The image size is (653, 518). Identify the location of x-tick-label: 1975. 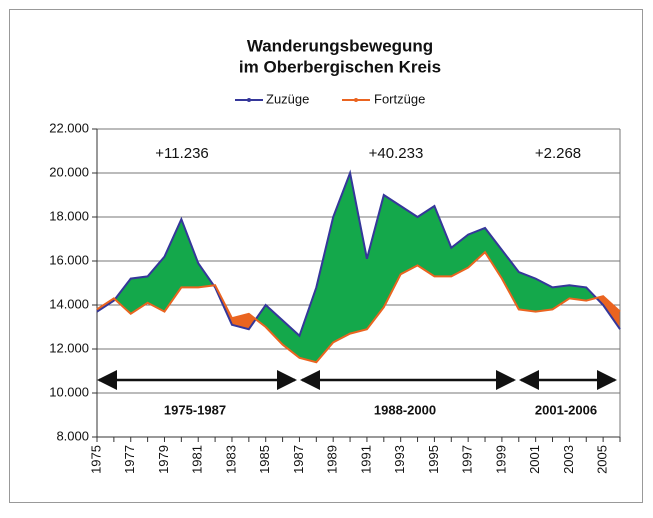
(95, 459).